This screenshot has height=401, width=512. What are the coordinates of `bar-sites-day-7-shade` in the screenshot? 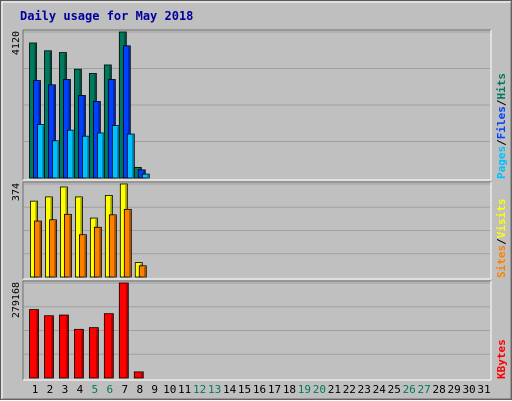 It's located at (130, 243).